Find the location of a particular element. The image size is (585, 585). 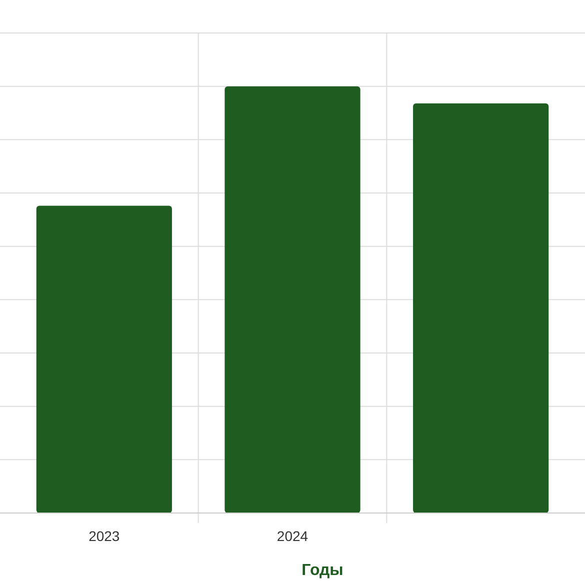

x-axis-title: Годы is located at coordinates (323, 570).